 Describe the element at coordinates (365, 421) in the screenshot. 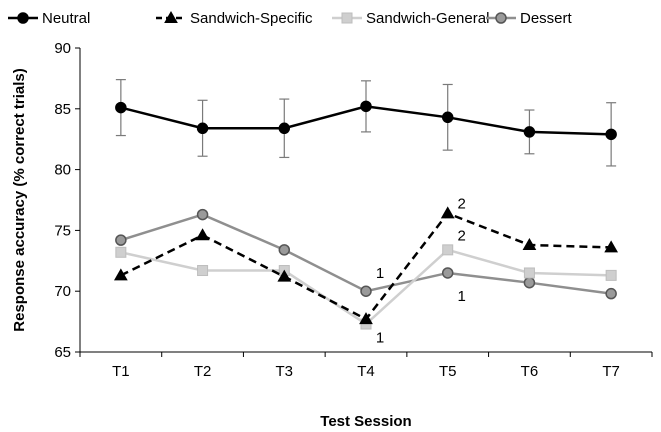

I see `x-axis-title: Test Session` at that location.